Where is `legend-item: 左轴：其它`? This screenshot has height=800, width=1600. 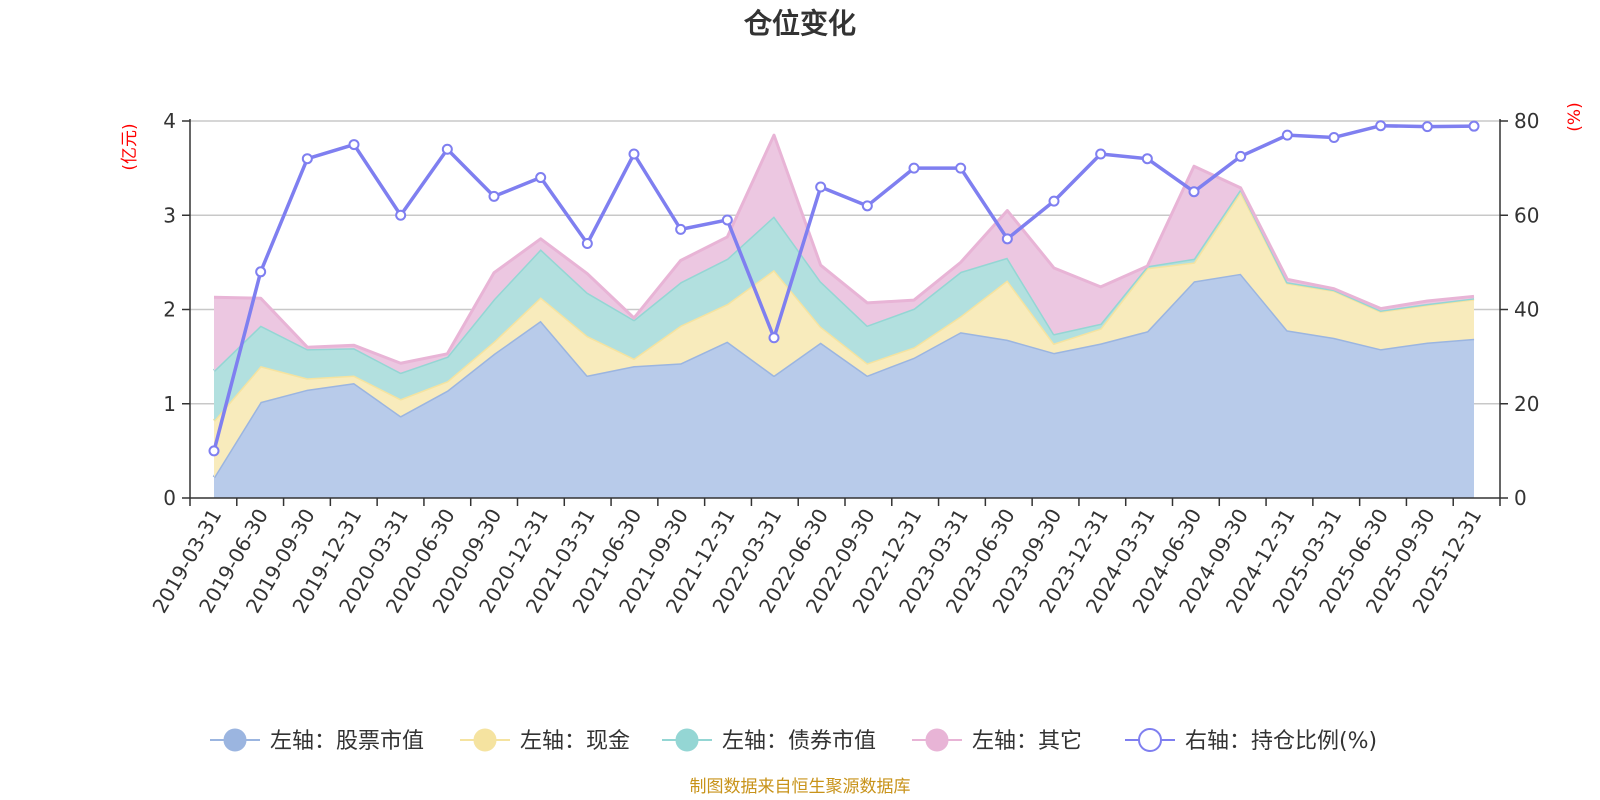
legend-item: 左轴：其它 is located at coordinates (997, 741).